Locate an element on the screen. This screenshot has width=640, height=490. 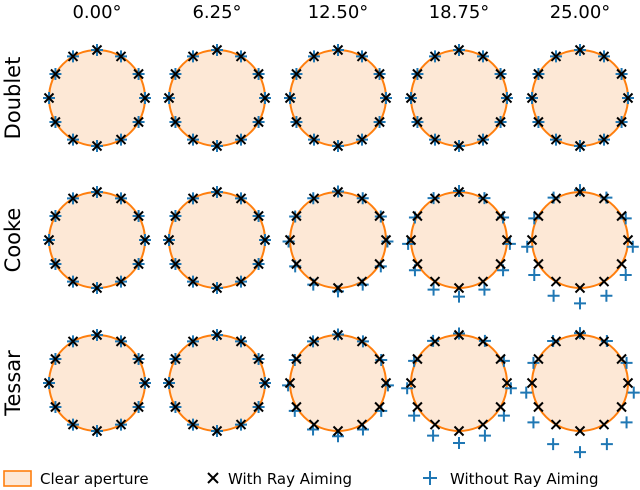
legend-item-with: With Ray Aiming is located at coordinates (279, 479).